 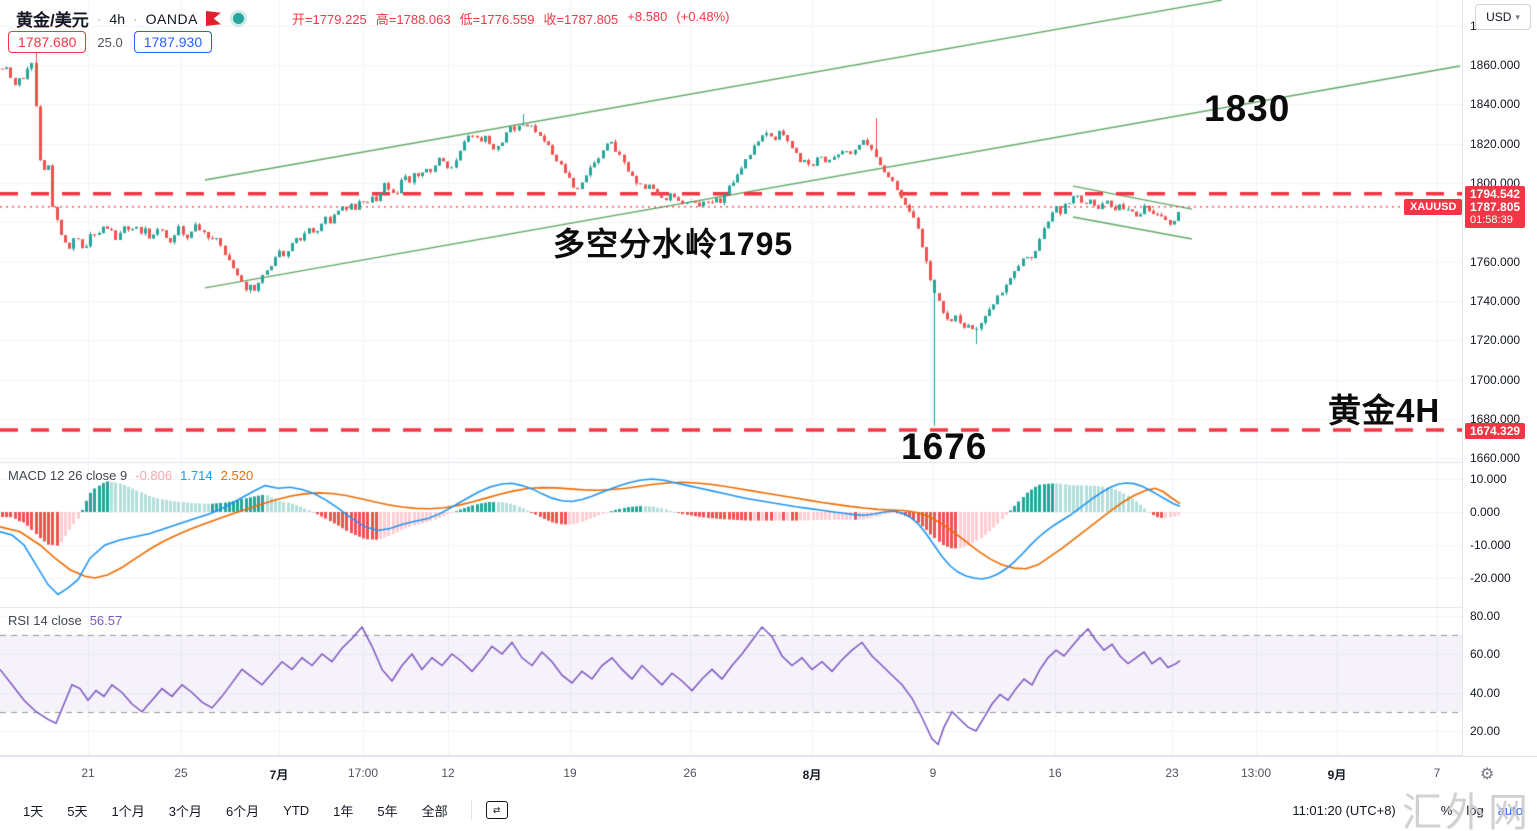 I want to click on bar-countdown: 01:58:39, so click(x=1491, y=220).